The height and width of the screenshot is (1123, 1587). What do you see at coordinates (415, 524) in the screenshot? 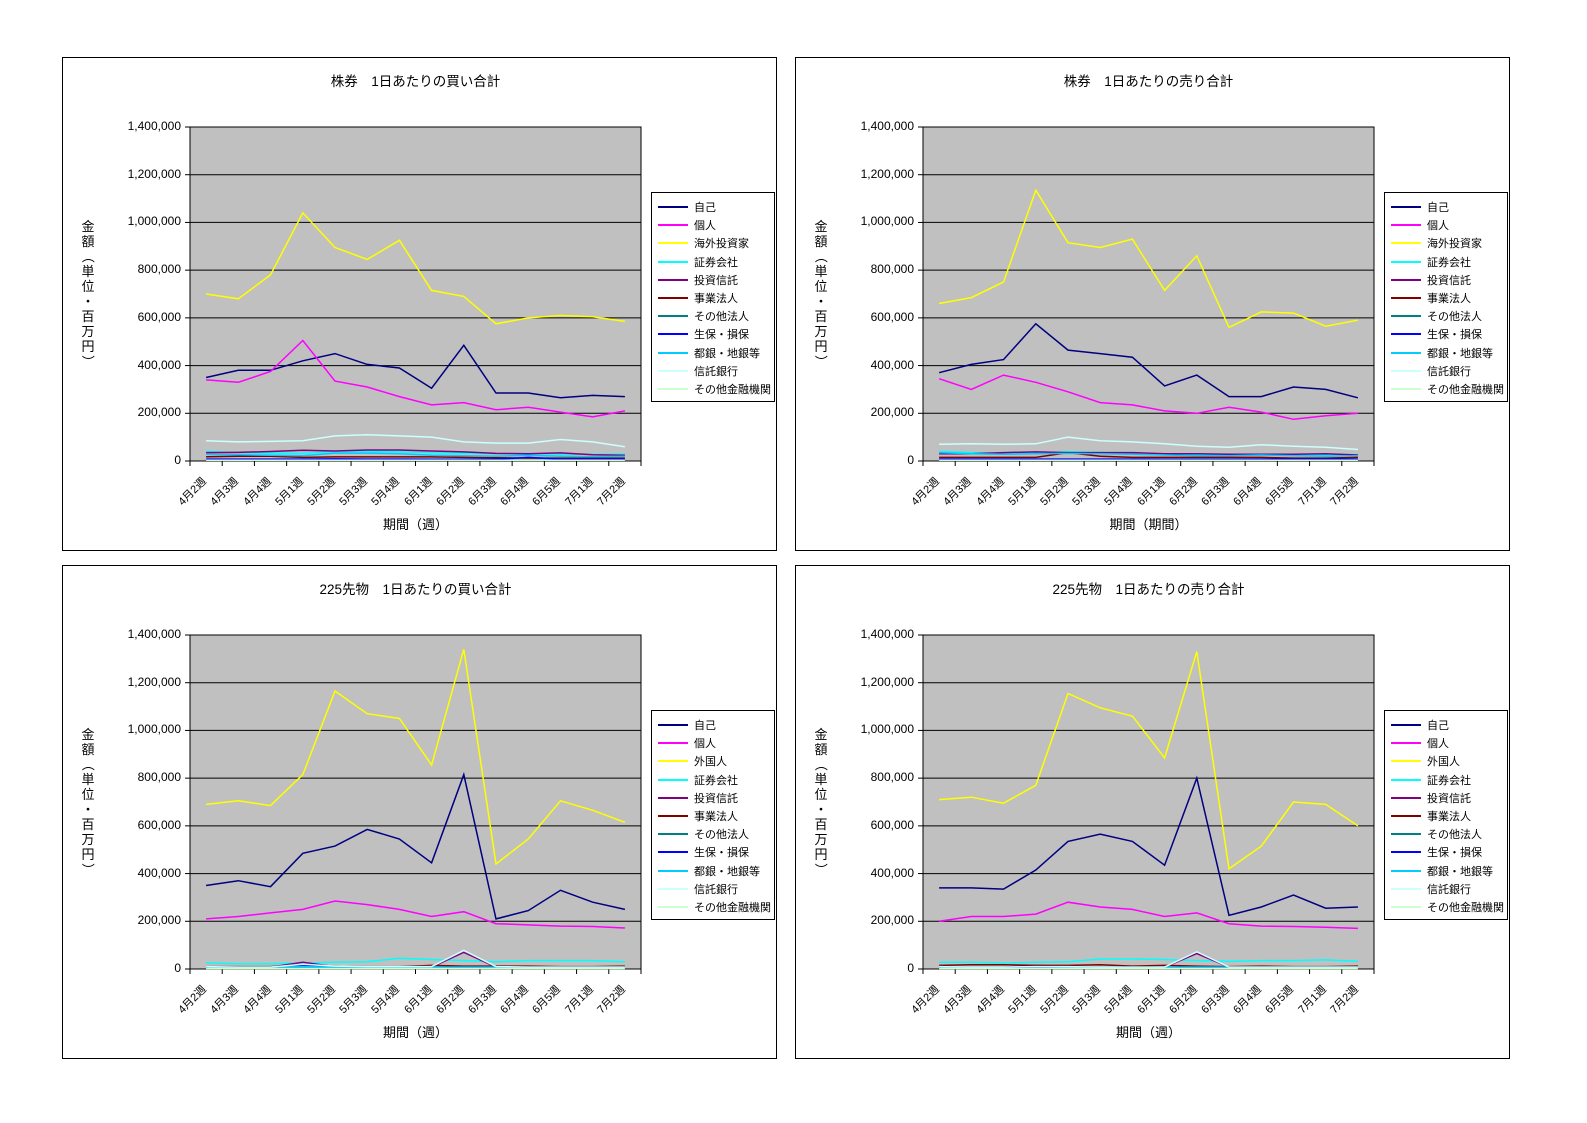
I see `x-axis-title: 期間（週）` at bounding box center [415, 524].